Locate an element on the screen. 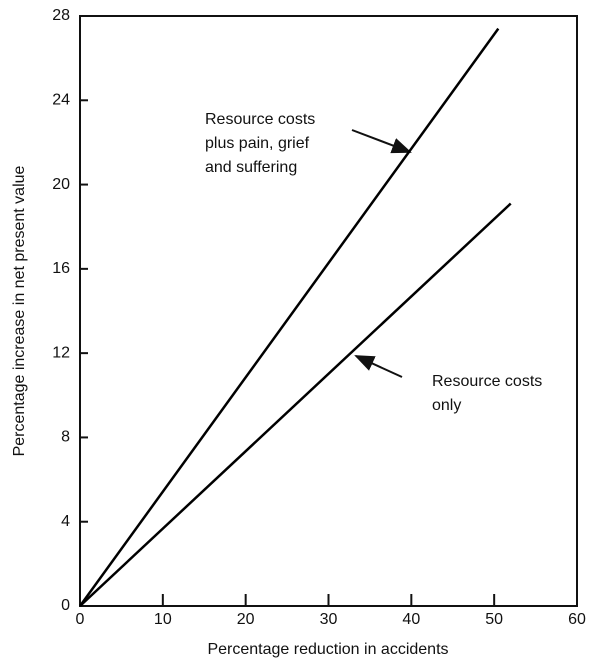  y-tick-label: 24 is located at coordinates (61, 100).